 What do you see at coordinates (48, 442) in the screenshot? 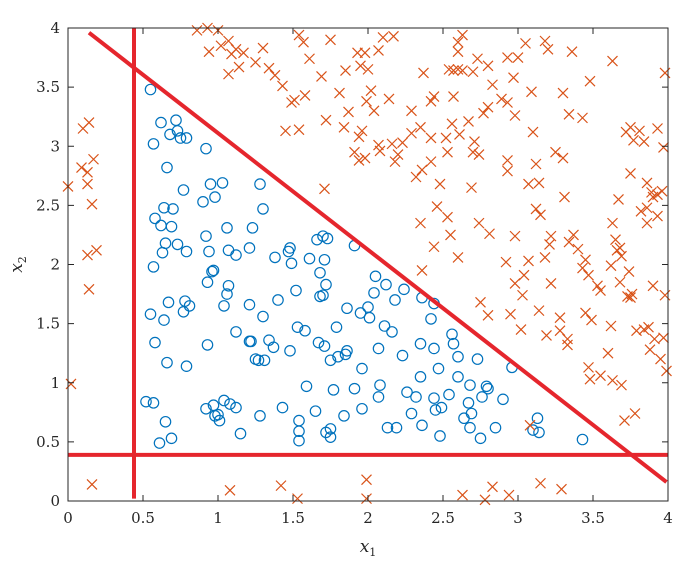
I see `y-tick-label: 0.5` at bounding box center [48, 442].